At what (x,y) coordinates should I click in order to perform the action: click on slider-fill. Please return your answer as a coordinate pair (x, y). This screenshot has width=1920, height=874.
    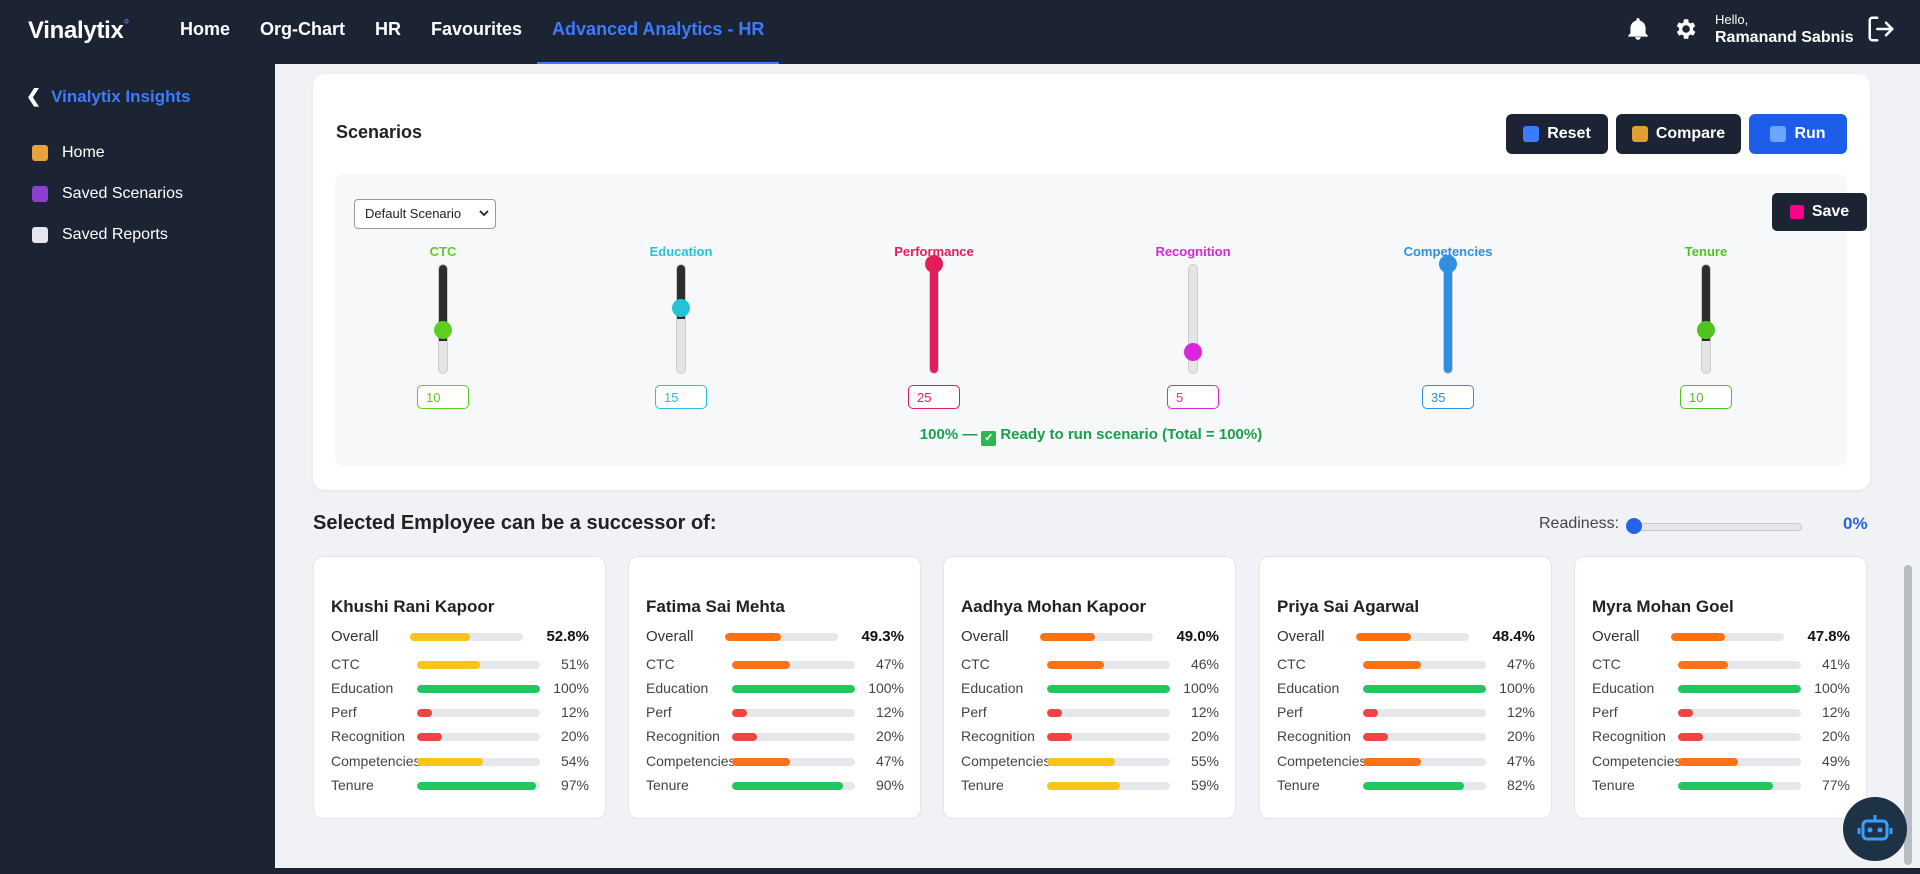
    Looking at the image, I should click on (681, 292).